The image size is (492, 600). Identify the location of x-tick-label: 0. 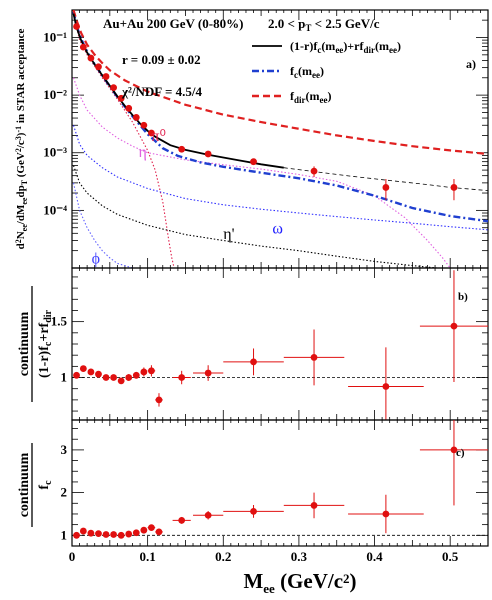
(72, 556).